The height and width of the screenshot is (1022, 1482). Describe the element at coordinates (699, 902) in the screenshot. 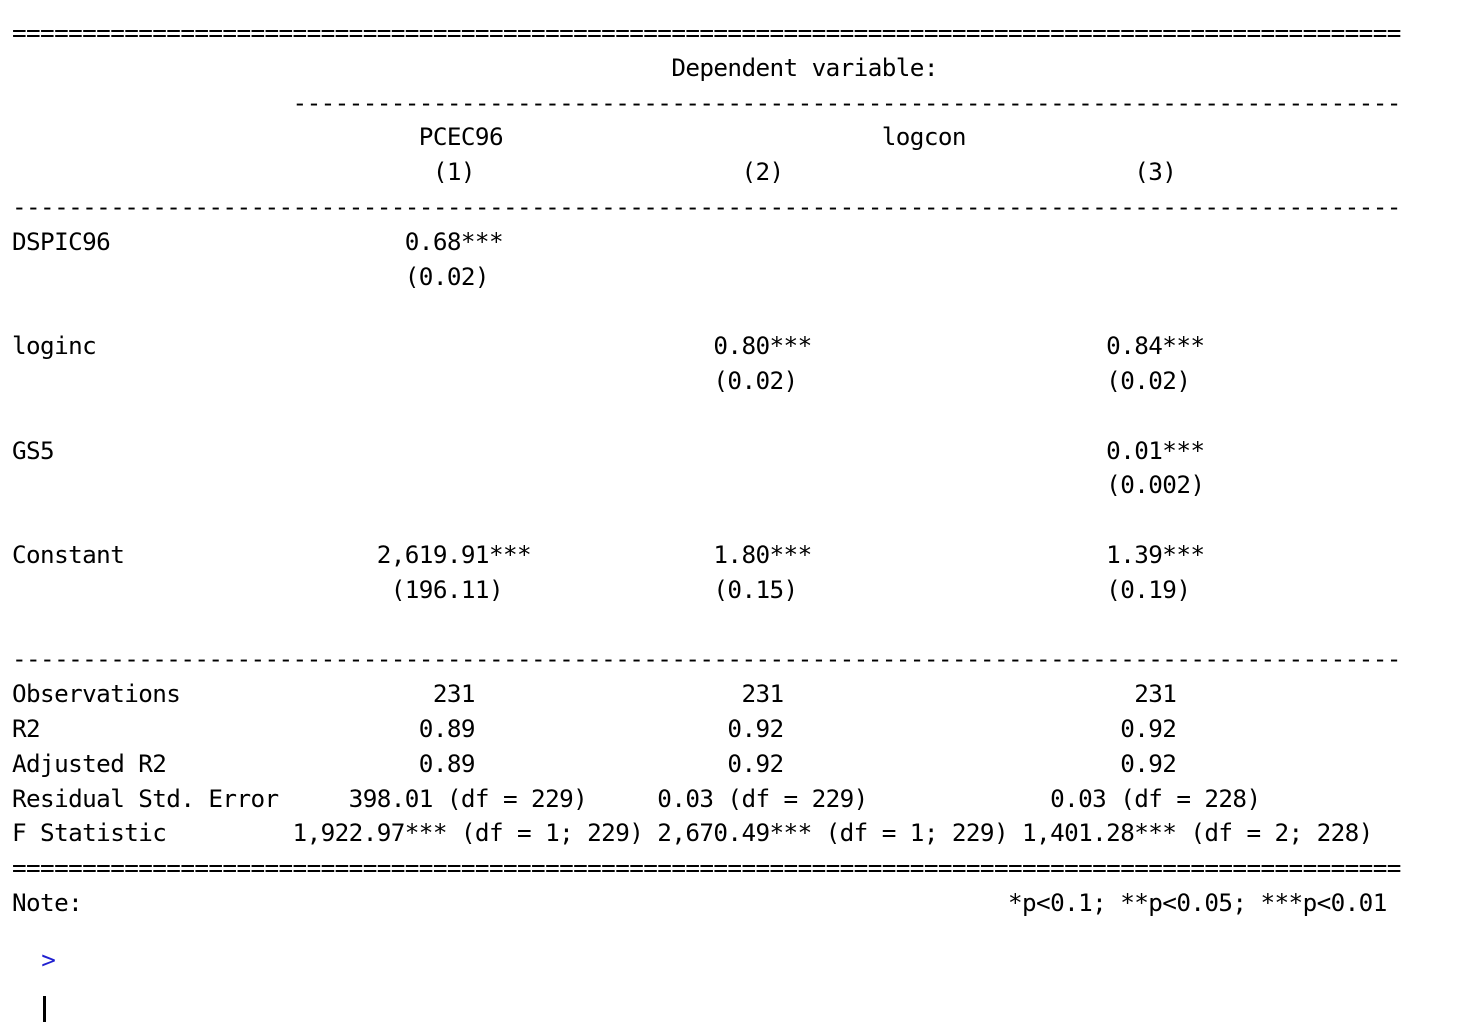

I see `significance-note: Note: *p<0.1; **p<0.05; ***p<0.01` at that location.